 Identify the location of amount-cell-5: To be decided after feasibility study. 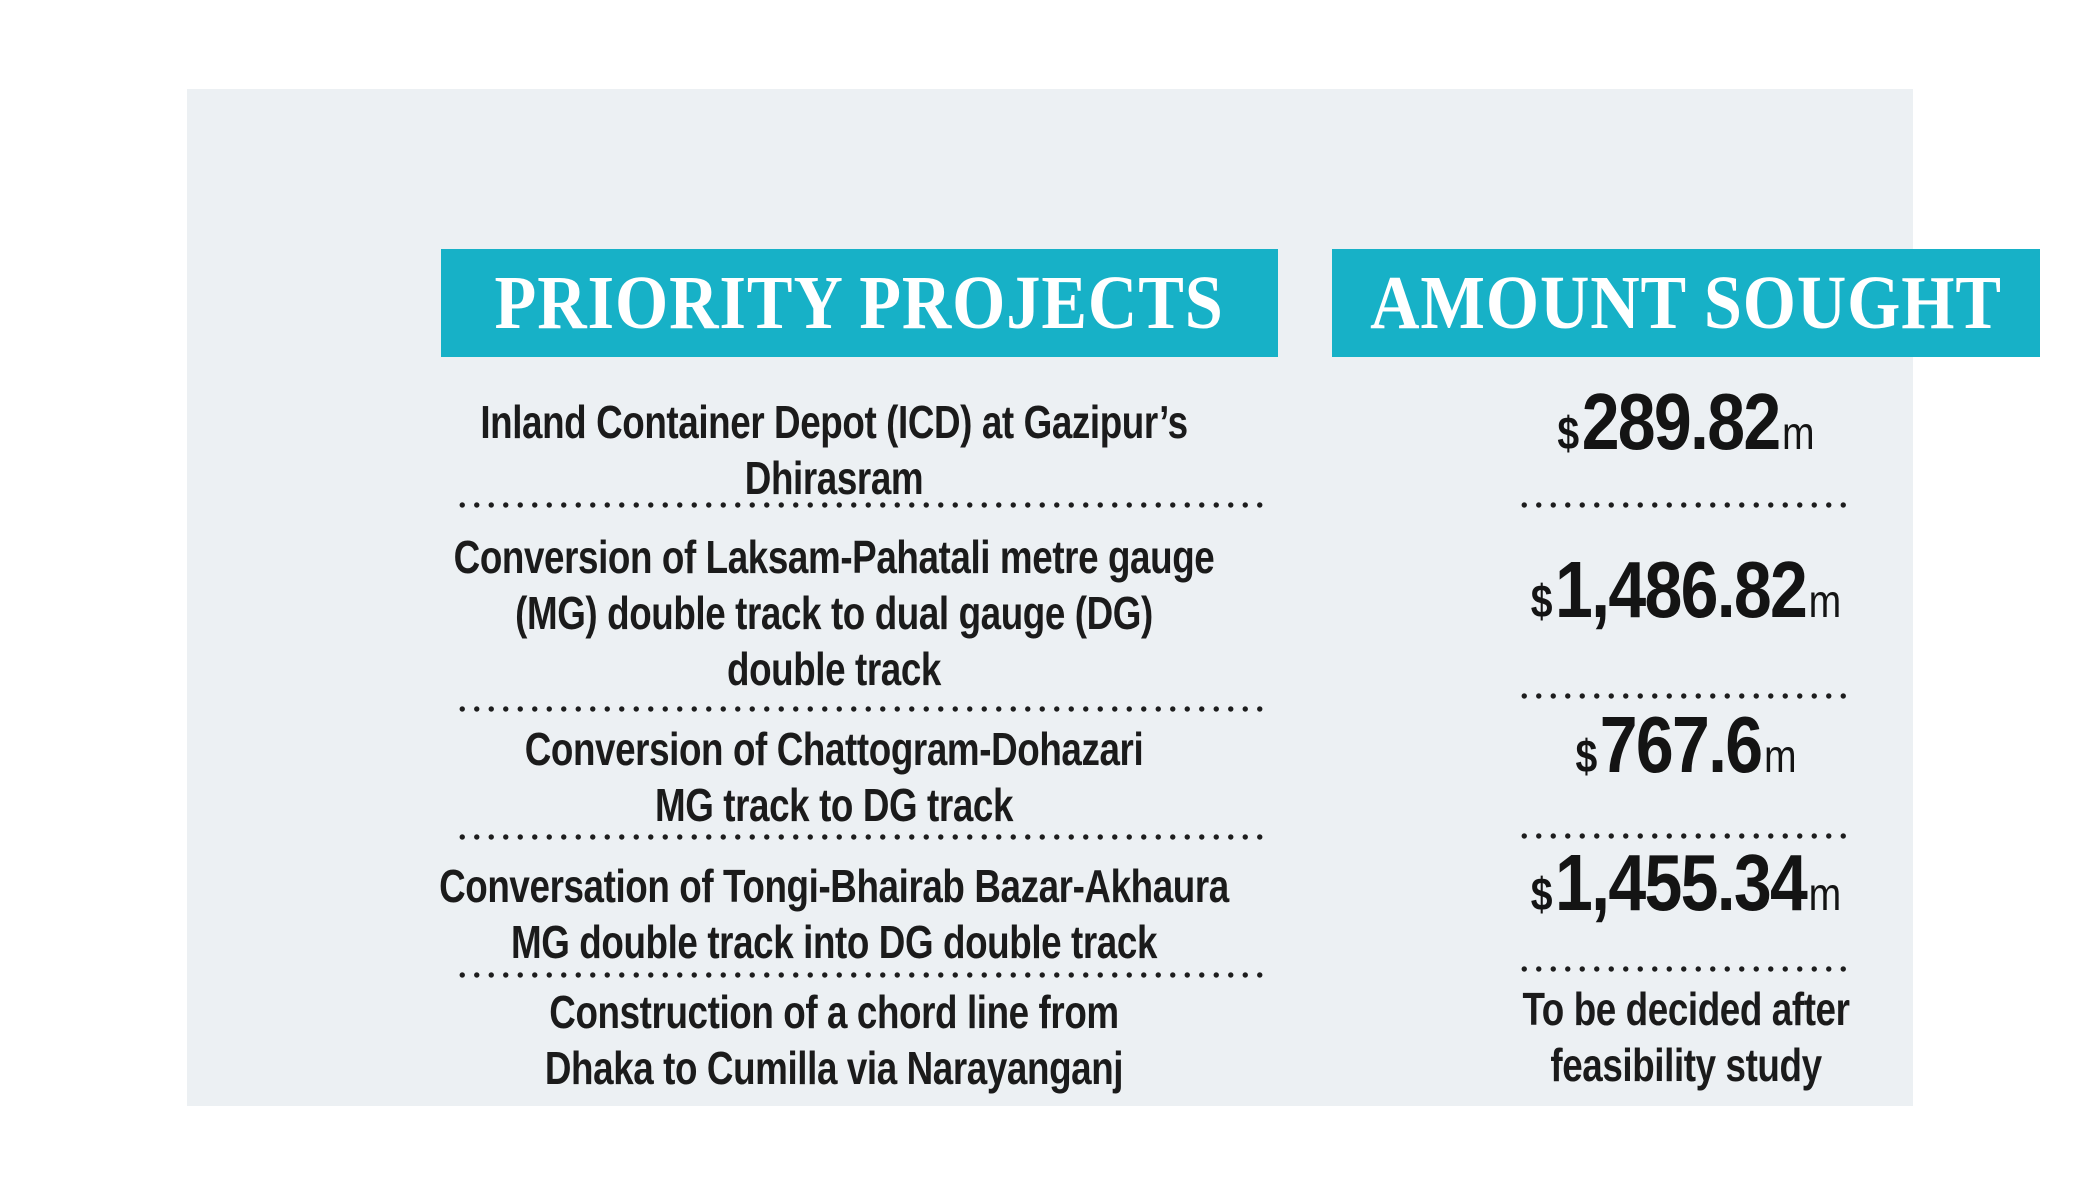
(1686, 1037).